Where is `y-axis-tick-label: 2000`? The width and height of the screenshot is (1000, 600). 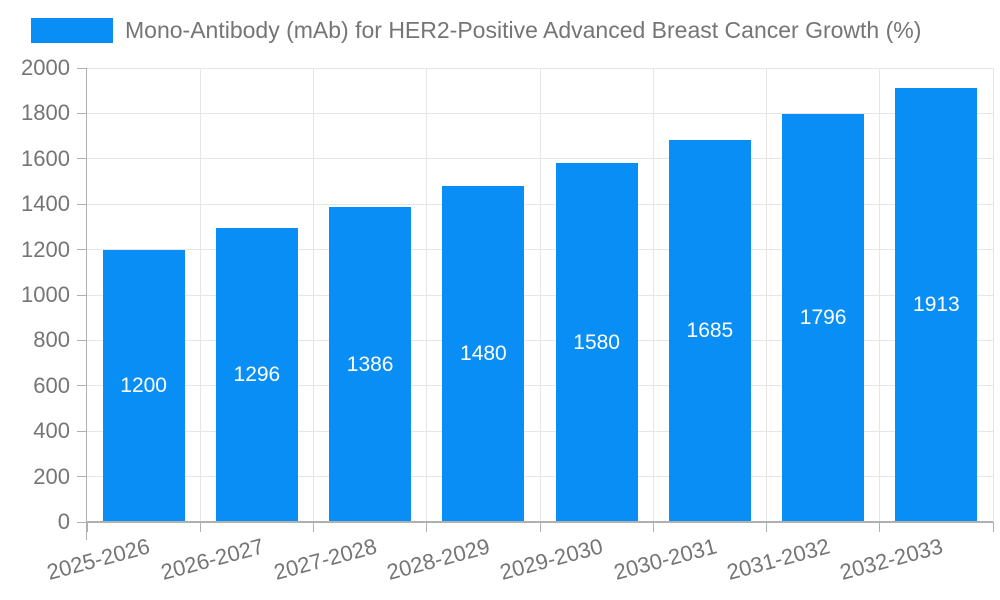 y-axis-tick-label: 2000 is located at coordinates (45, 67).